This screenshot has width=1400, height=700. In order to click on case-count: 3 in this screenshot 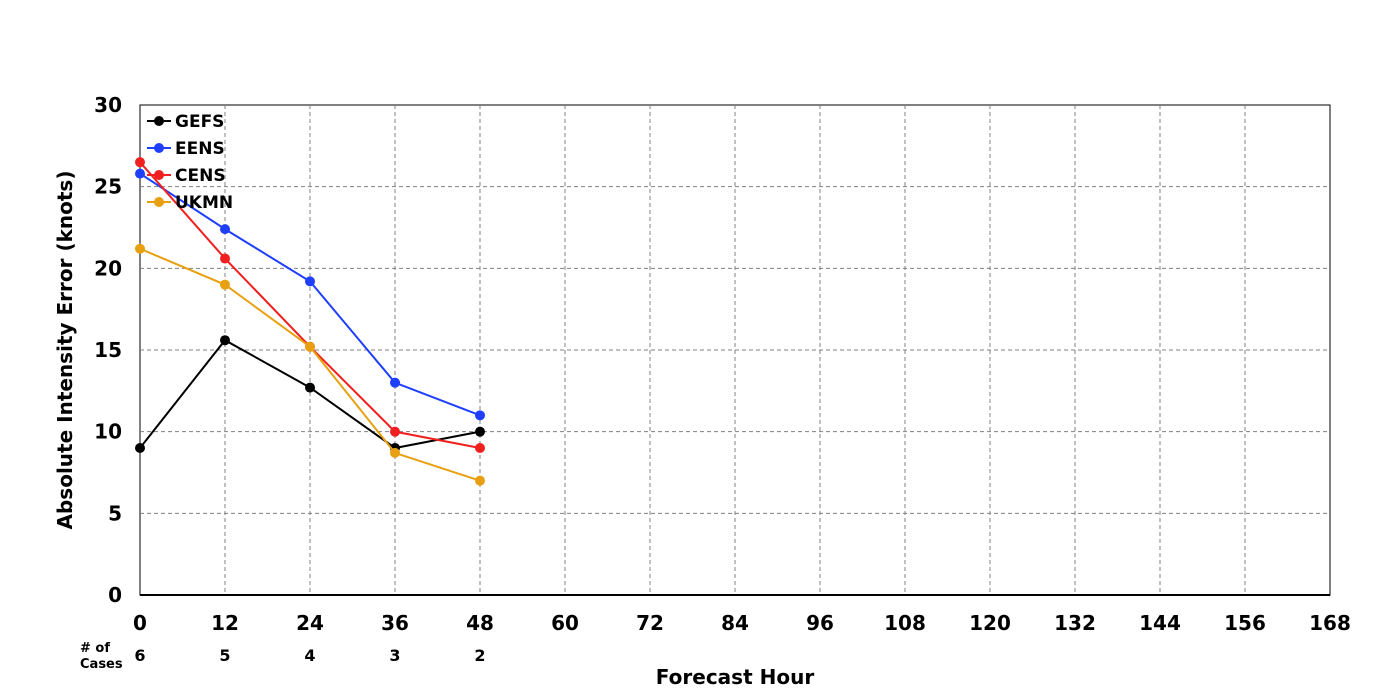, I will do `click(394, 655)`.